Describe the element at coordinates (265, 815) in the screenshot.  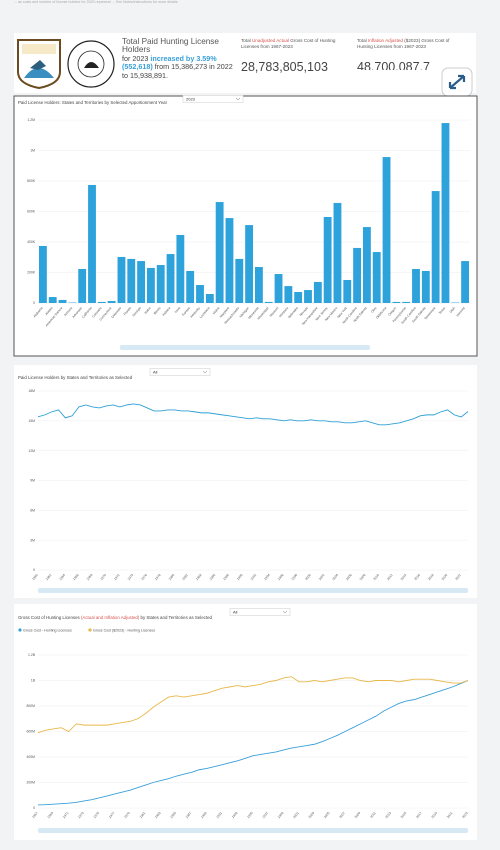
I see `x-tick-label: 1997` at that location.